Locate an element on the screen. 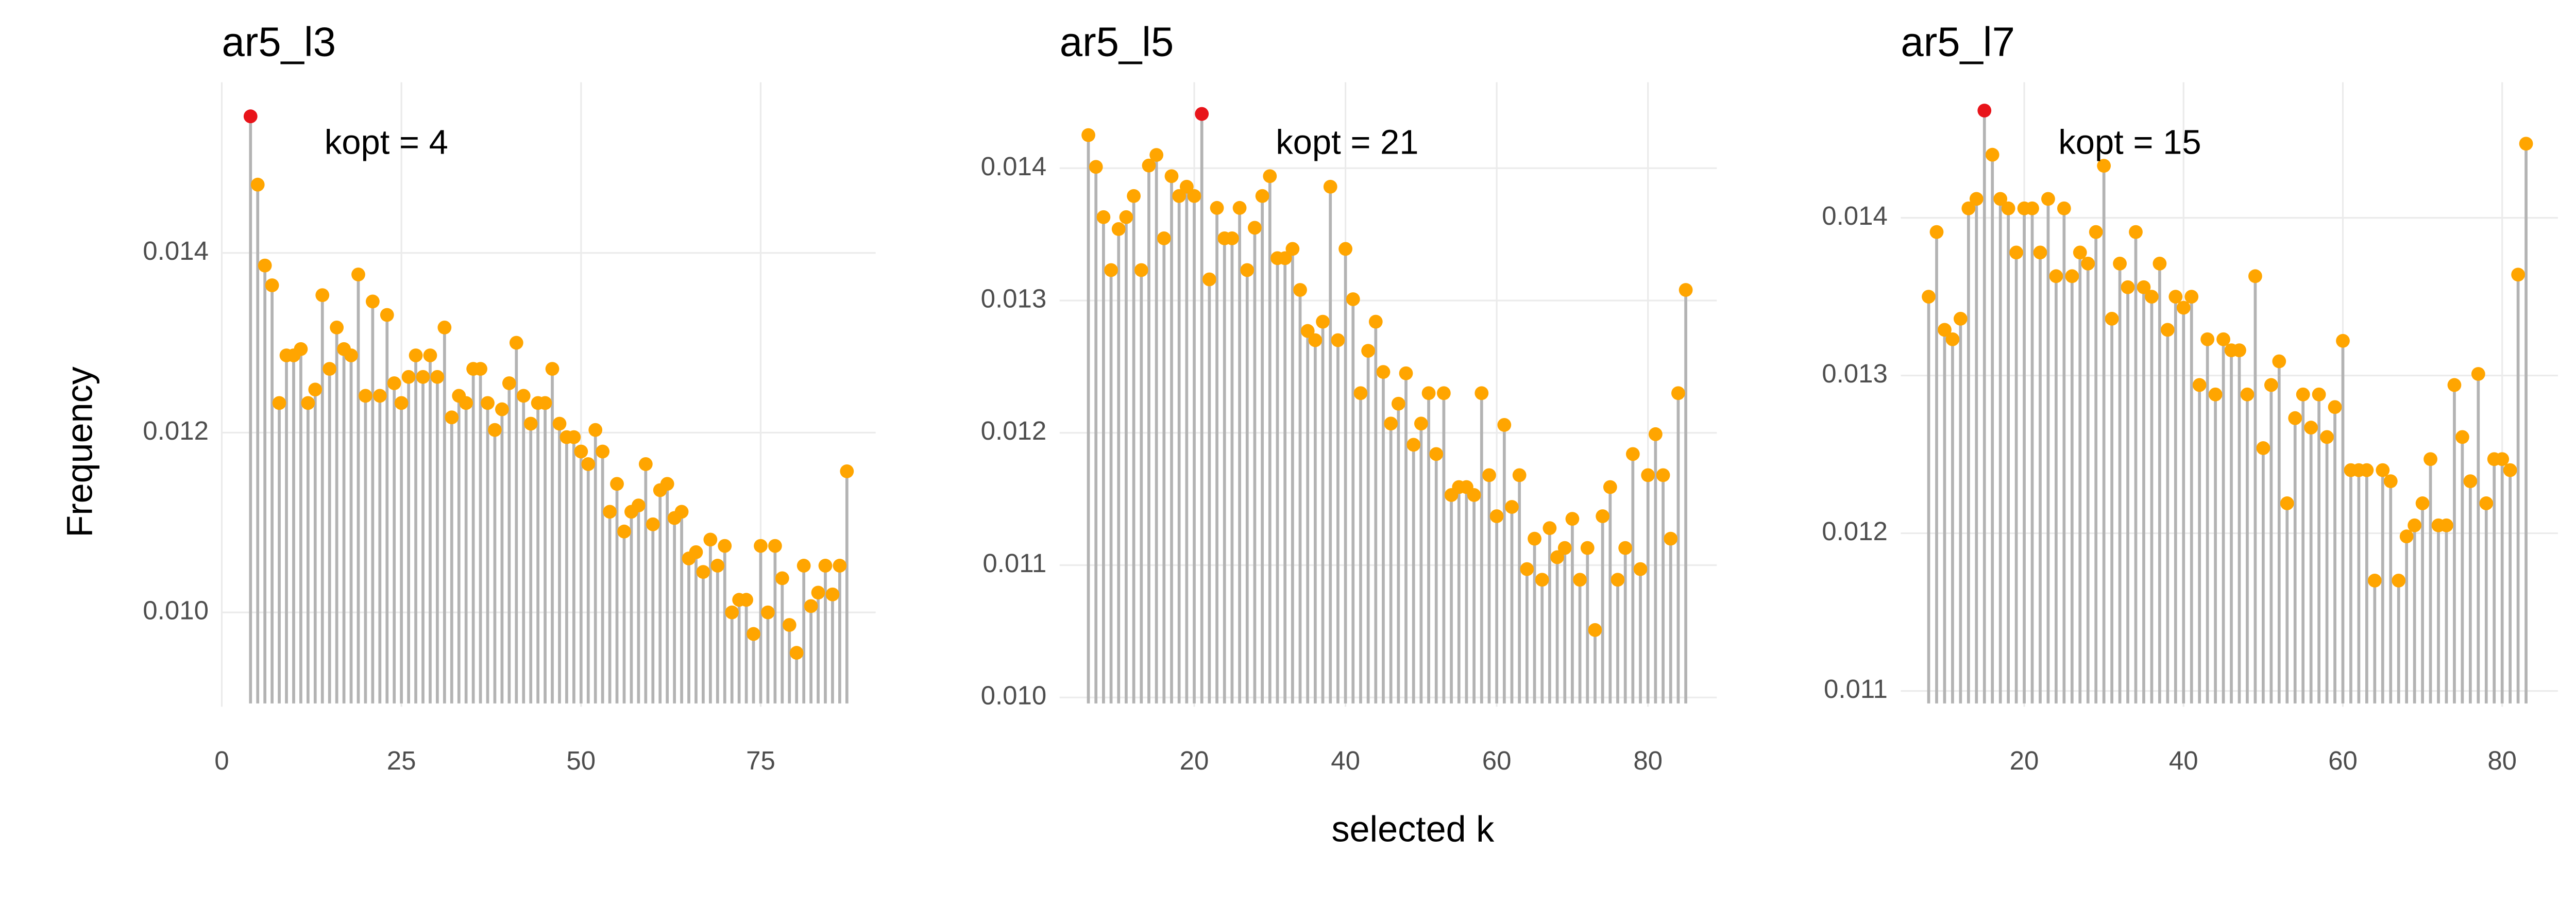  x-tick-label: 80 is located at coordinates (1648, 761).